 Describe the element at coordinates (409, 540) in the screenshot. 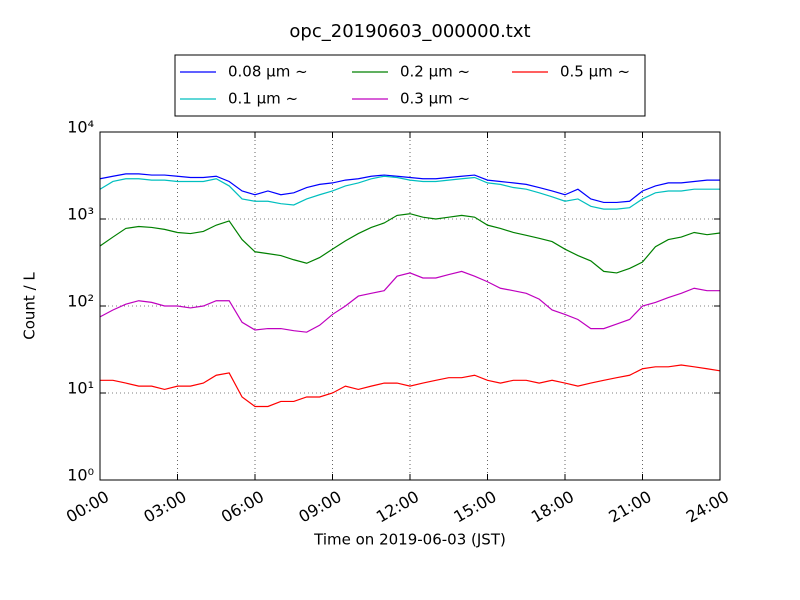

I see `x-axis-label: Time on 2019-06-03 (JST)` at that location.